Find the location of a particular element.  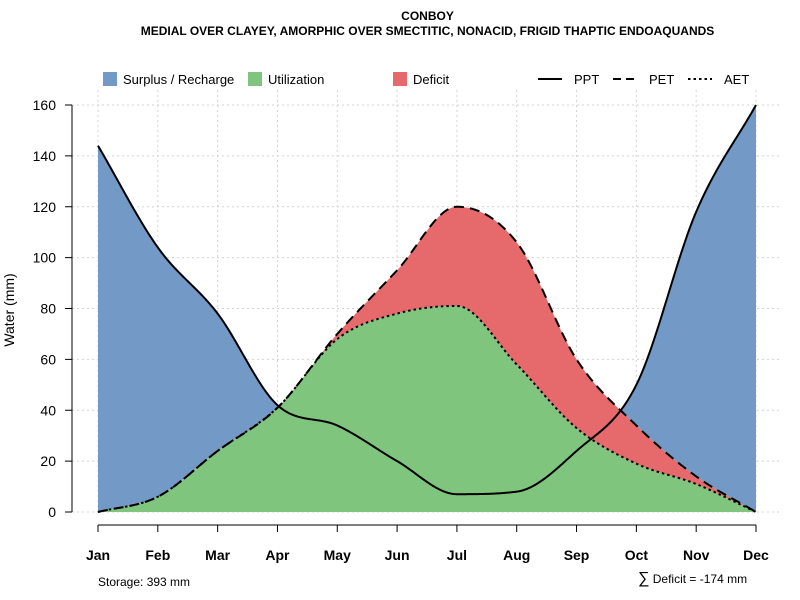

x-tick-label-aug: Aug is located at coordinates (516, 555).